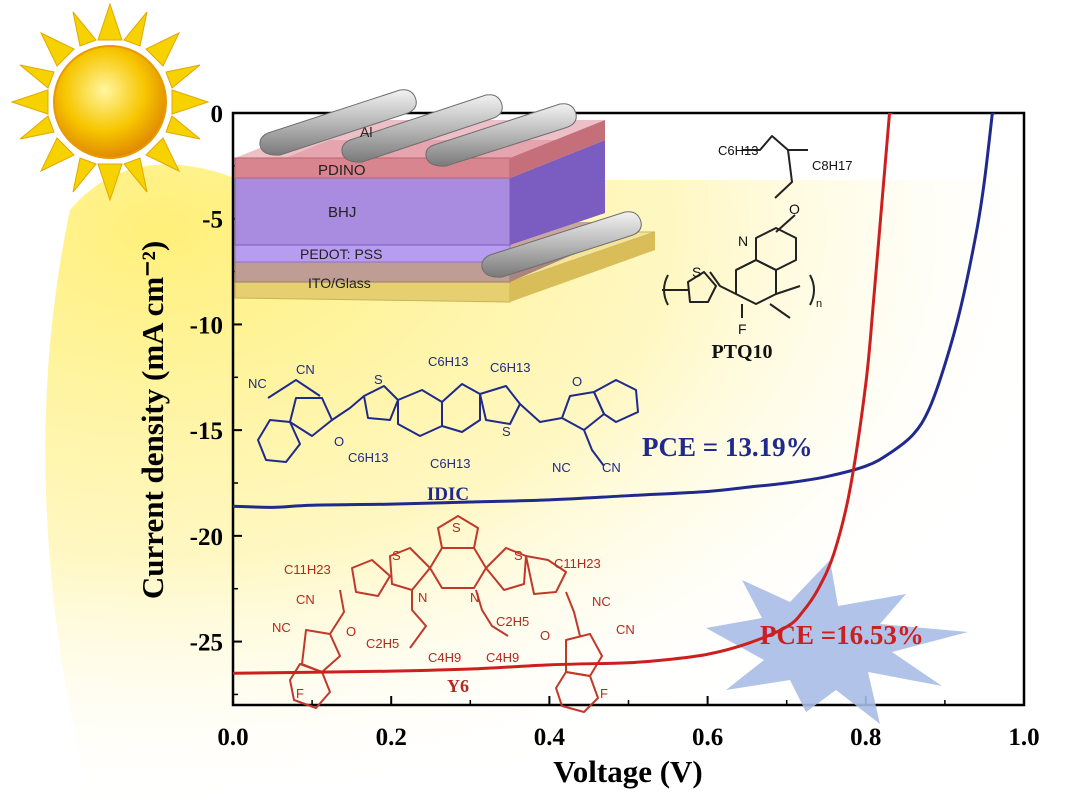  Describe the element at coordinates (512, 621) in the screenshot. I see `y6-sub-c2h5-b: C2H5` at that location.